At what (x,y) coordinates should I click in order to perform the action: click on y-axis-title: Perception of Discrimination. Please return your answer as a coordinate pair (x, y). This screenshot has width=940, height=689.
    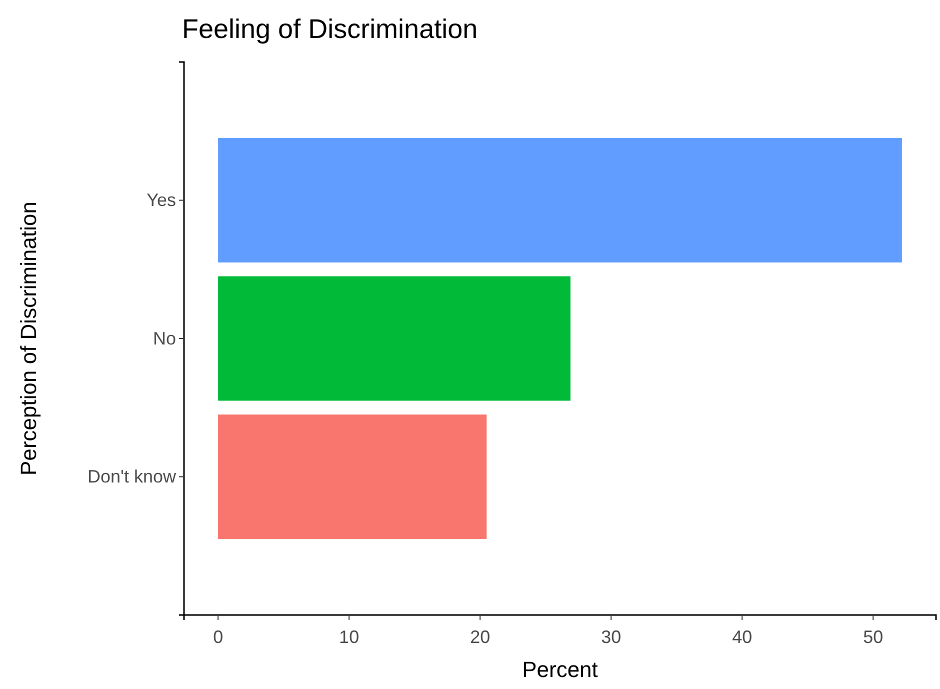
    Looking at the image, I should click on (28, 339).